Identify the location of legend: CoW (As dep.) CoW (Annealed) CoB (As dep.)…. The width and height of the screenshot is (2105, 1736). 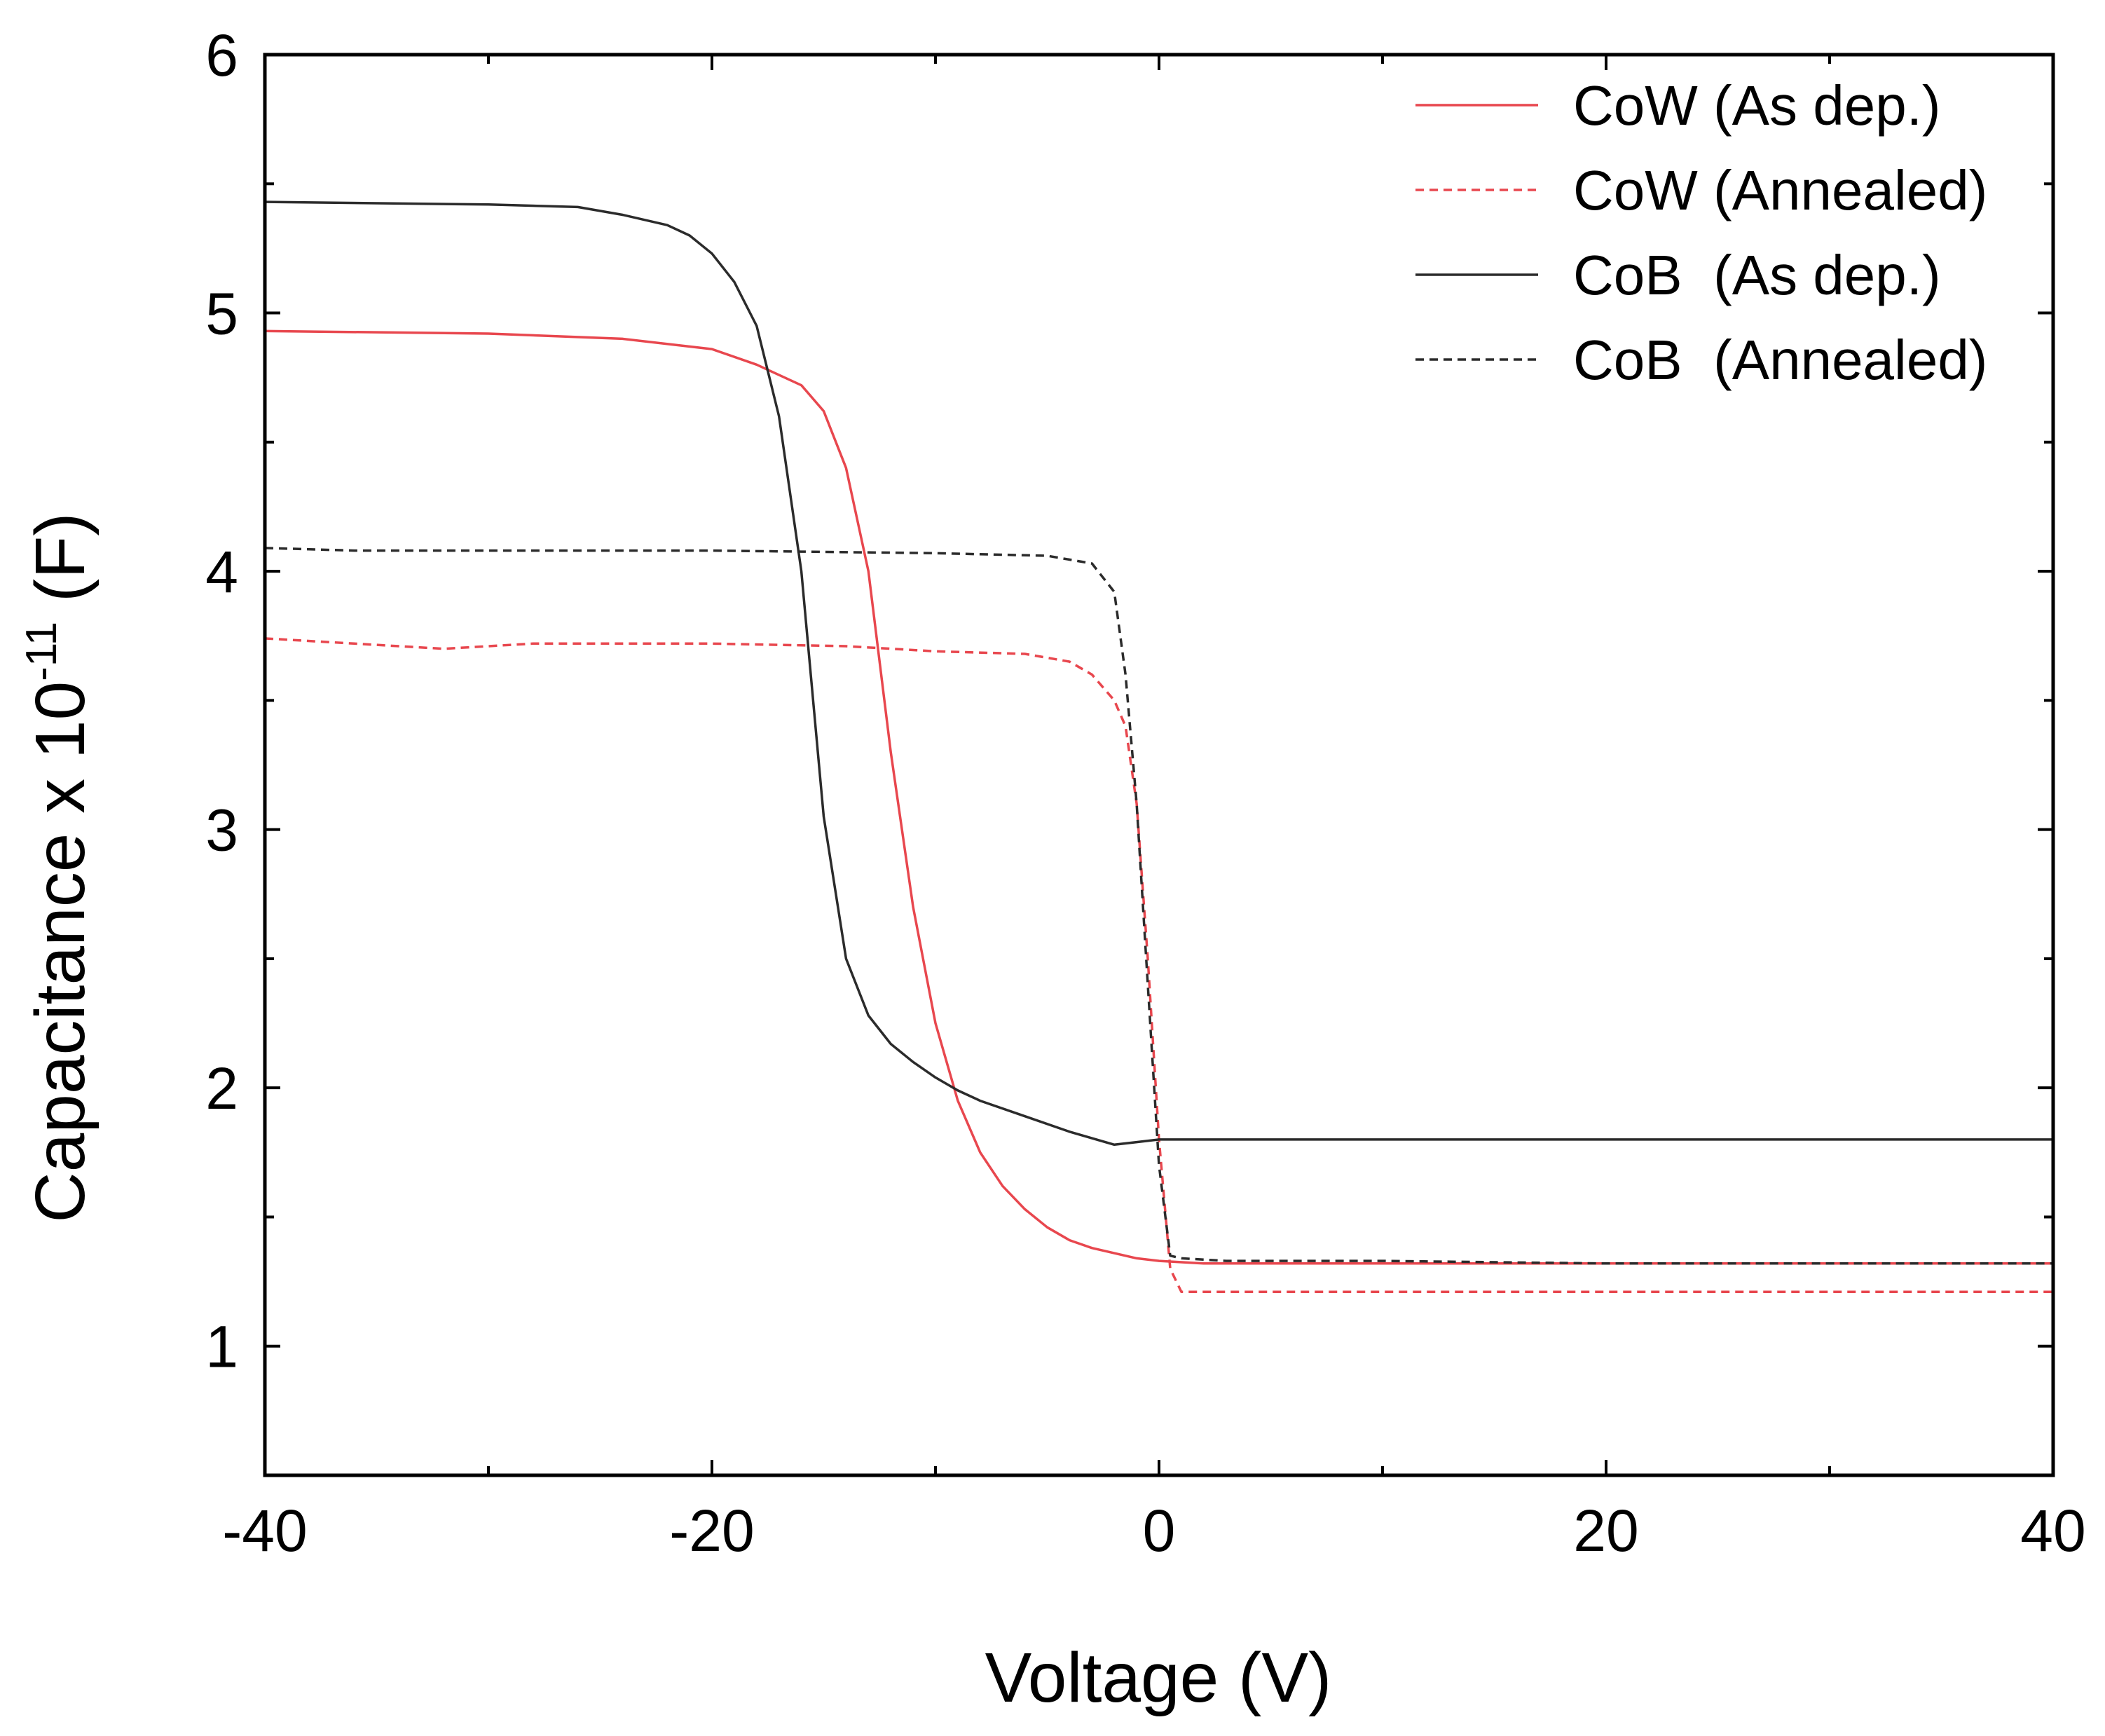
(1701, 232).